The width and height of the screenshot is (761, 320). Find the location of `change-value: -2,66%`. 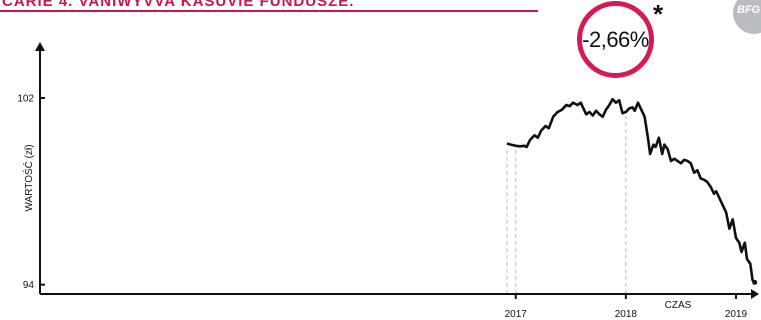

change-value: -2,66% is located at coordinates (615, 39).